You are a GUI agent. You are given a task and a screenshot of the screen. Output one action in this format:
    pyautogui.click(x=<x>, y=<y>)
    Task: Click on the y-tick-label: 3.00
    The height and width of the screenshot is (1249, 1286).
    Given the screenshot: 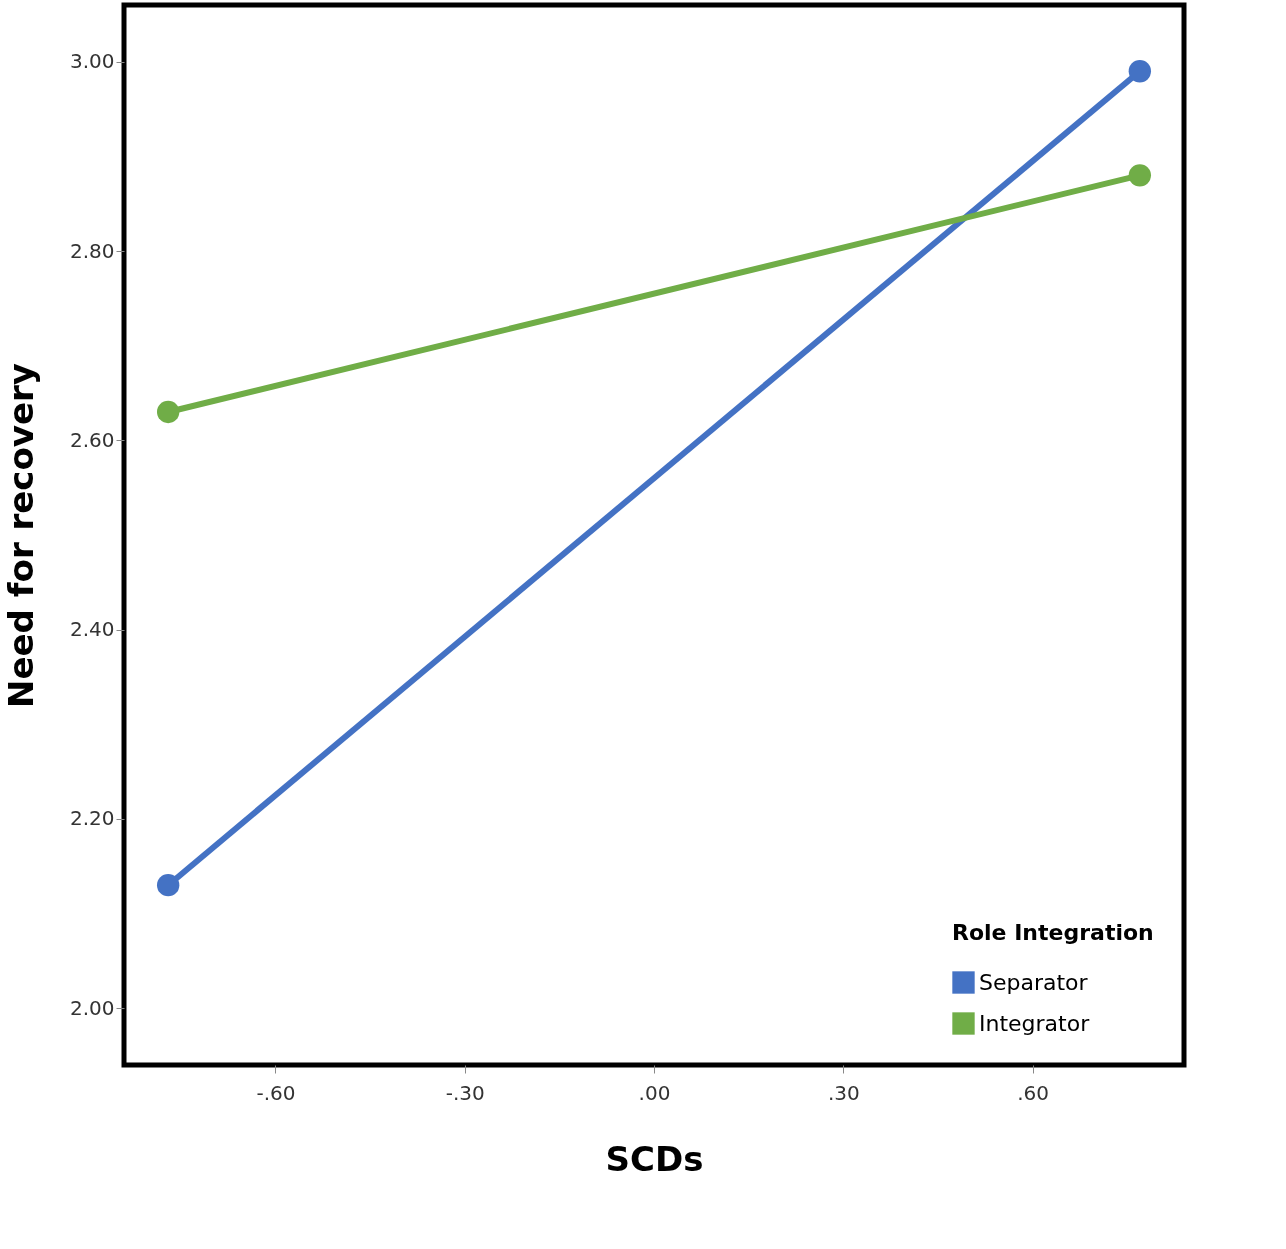 What is the action you would take?
    pyautogui.click(x=92, y=61)
    